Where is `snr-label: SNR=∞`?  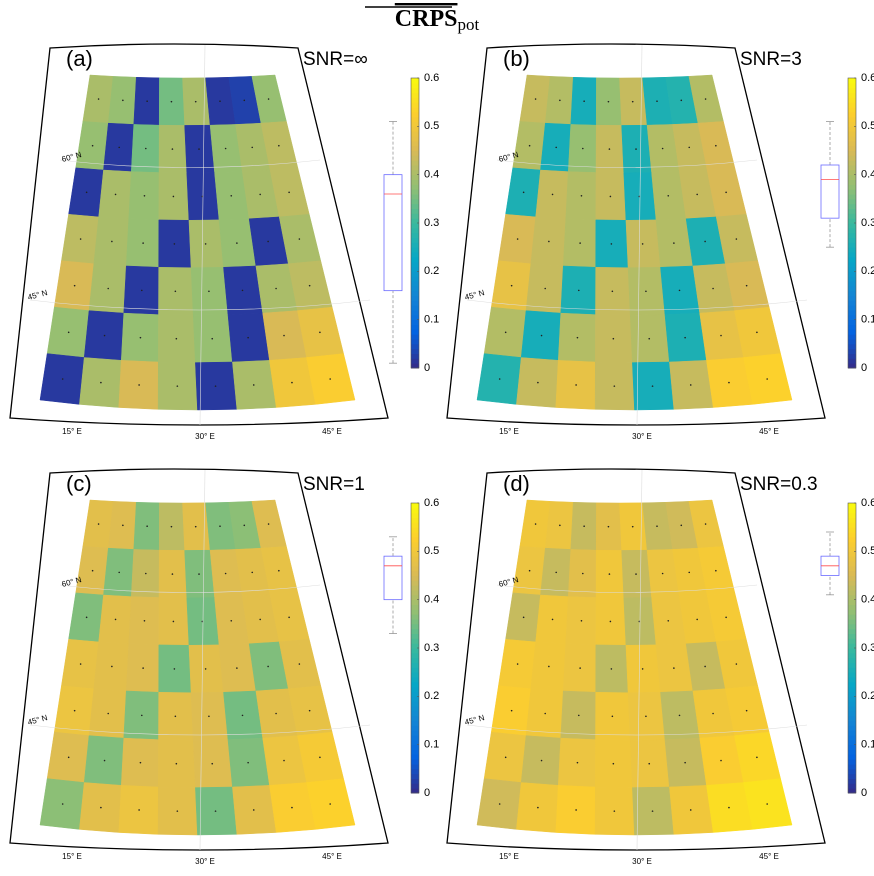 snr-label: SNR=∞ is located at coordinates (335, 59).